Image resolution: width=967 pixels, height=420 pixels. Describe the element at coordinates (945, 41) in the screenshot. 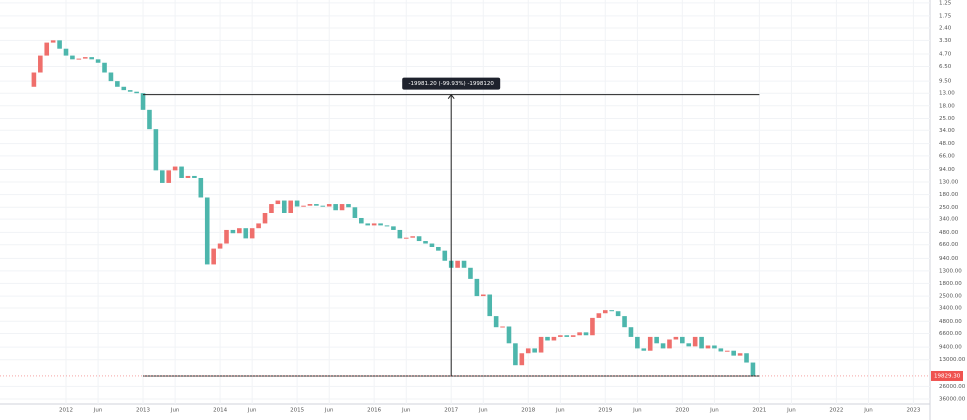

I see `y-tick-label: 3.30` at that location.